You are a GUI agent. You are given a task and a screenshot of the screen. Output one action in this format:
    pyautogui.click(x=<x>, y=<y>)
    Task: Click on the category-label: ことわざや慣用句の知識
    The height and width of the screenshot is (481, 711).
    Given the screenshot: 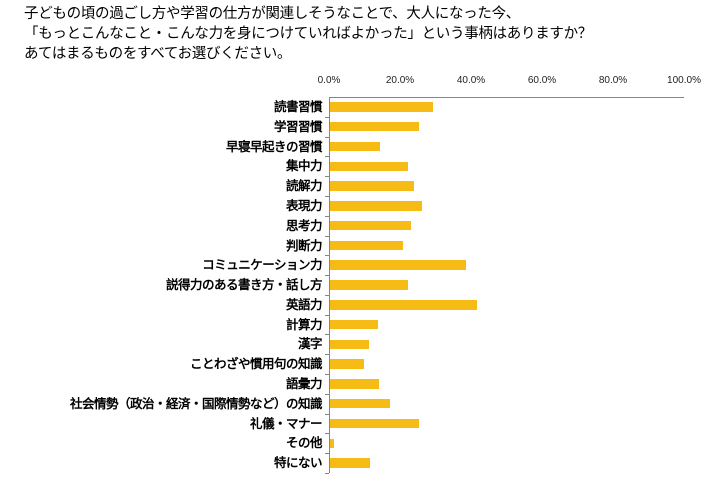 What is the action you would take?
    pyautogui.click(x=256, y=364)
    